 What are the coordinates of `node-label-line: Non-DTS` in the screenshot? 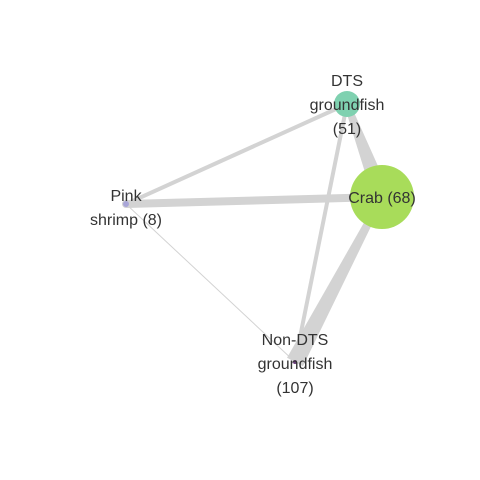 It's located at (295, 340).